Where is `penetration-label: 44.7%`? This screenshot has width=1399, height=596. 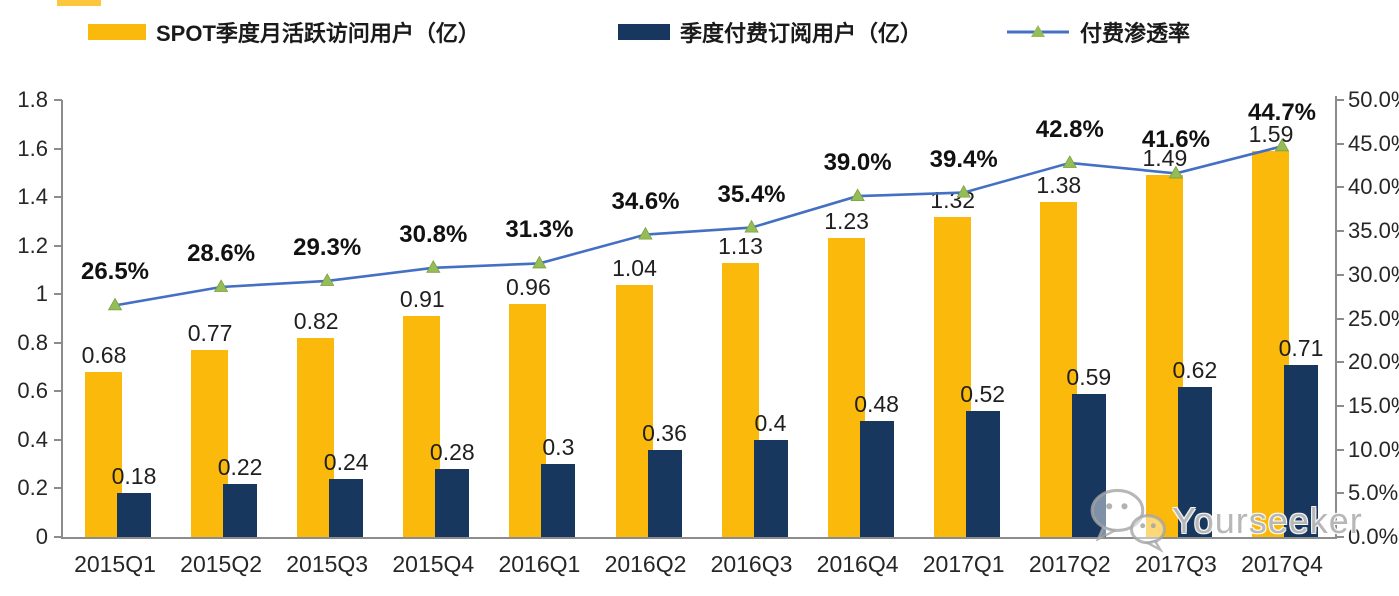 penetration-label: 44.7% is located at coordinates (1282, 113).